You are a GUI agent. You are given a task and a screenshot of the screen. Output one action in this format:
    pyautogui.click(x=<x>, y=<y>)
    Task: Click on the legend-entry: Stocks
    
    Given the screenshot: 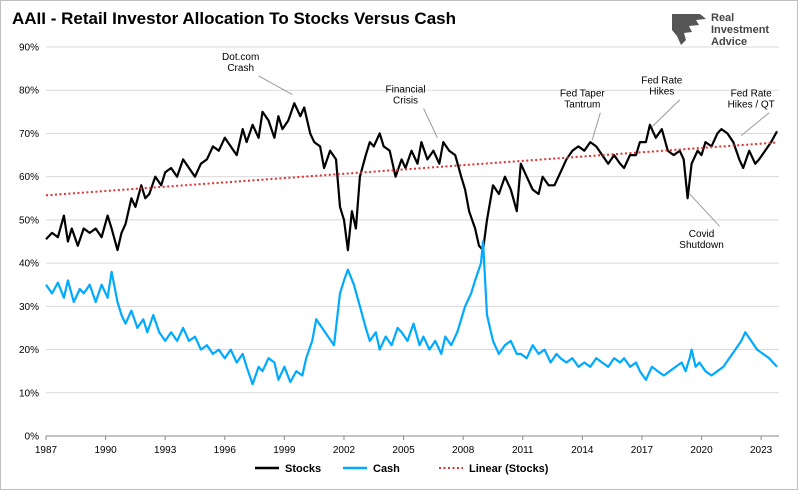 What is the action you would take?
    pyautogui.click(x=303, y=469)
    